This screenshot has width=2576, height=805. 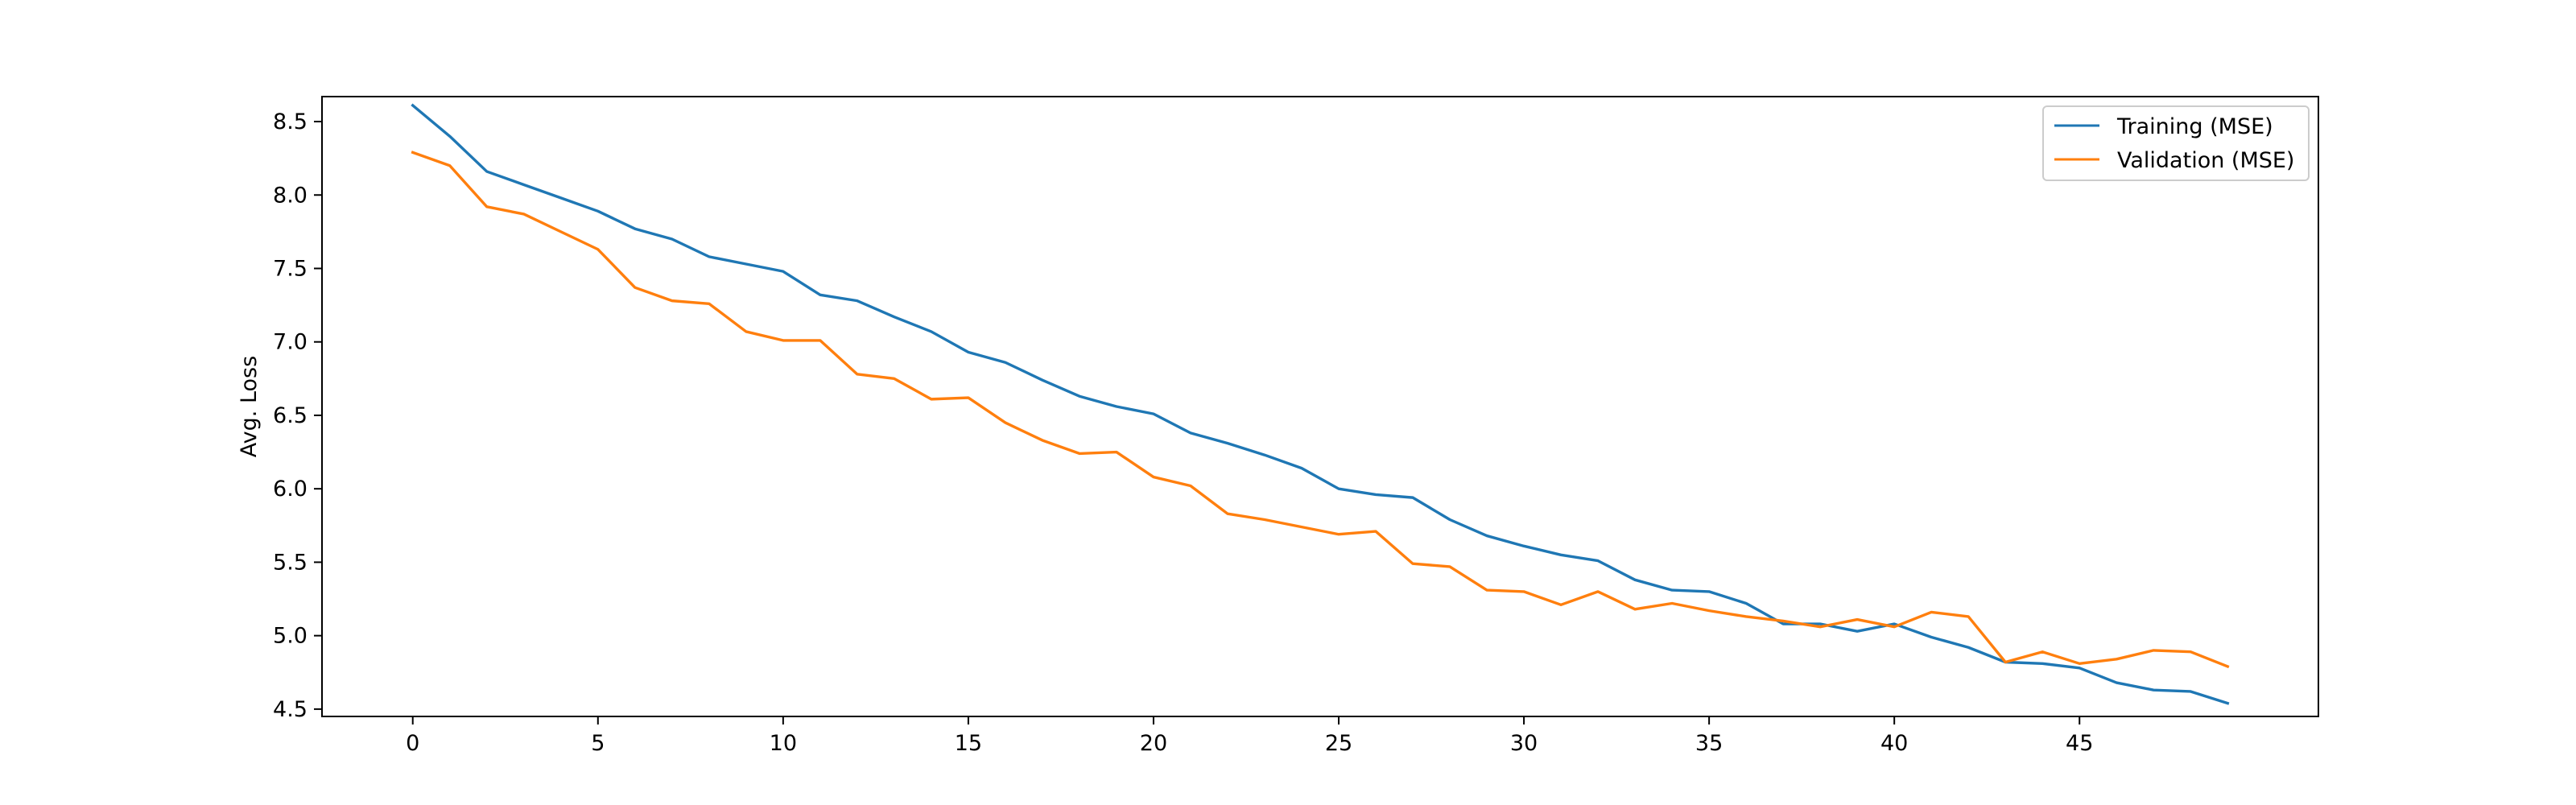 I want to click on y-tick-label-6: 7.5, so click(x=290, y=268).